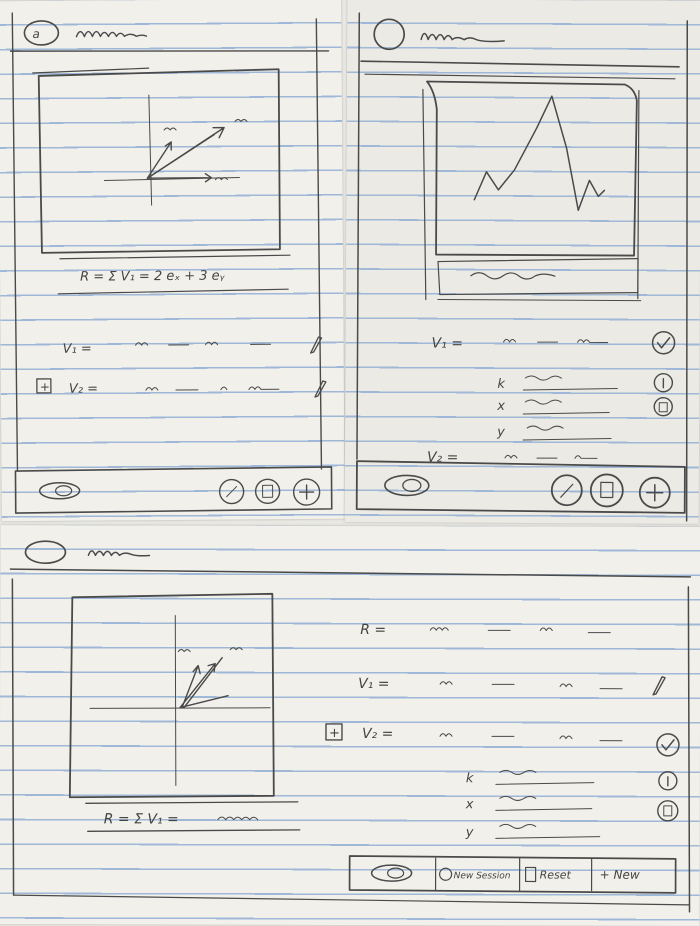 Image resolution: width=700 pixels, height=926 pixels. I want to click on graph-line, so click(539, 153).